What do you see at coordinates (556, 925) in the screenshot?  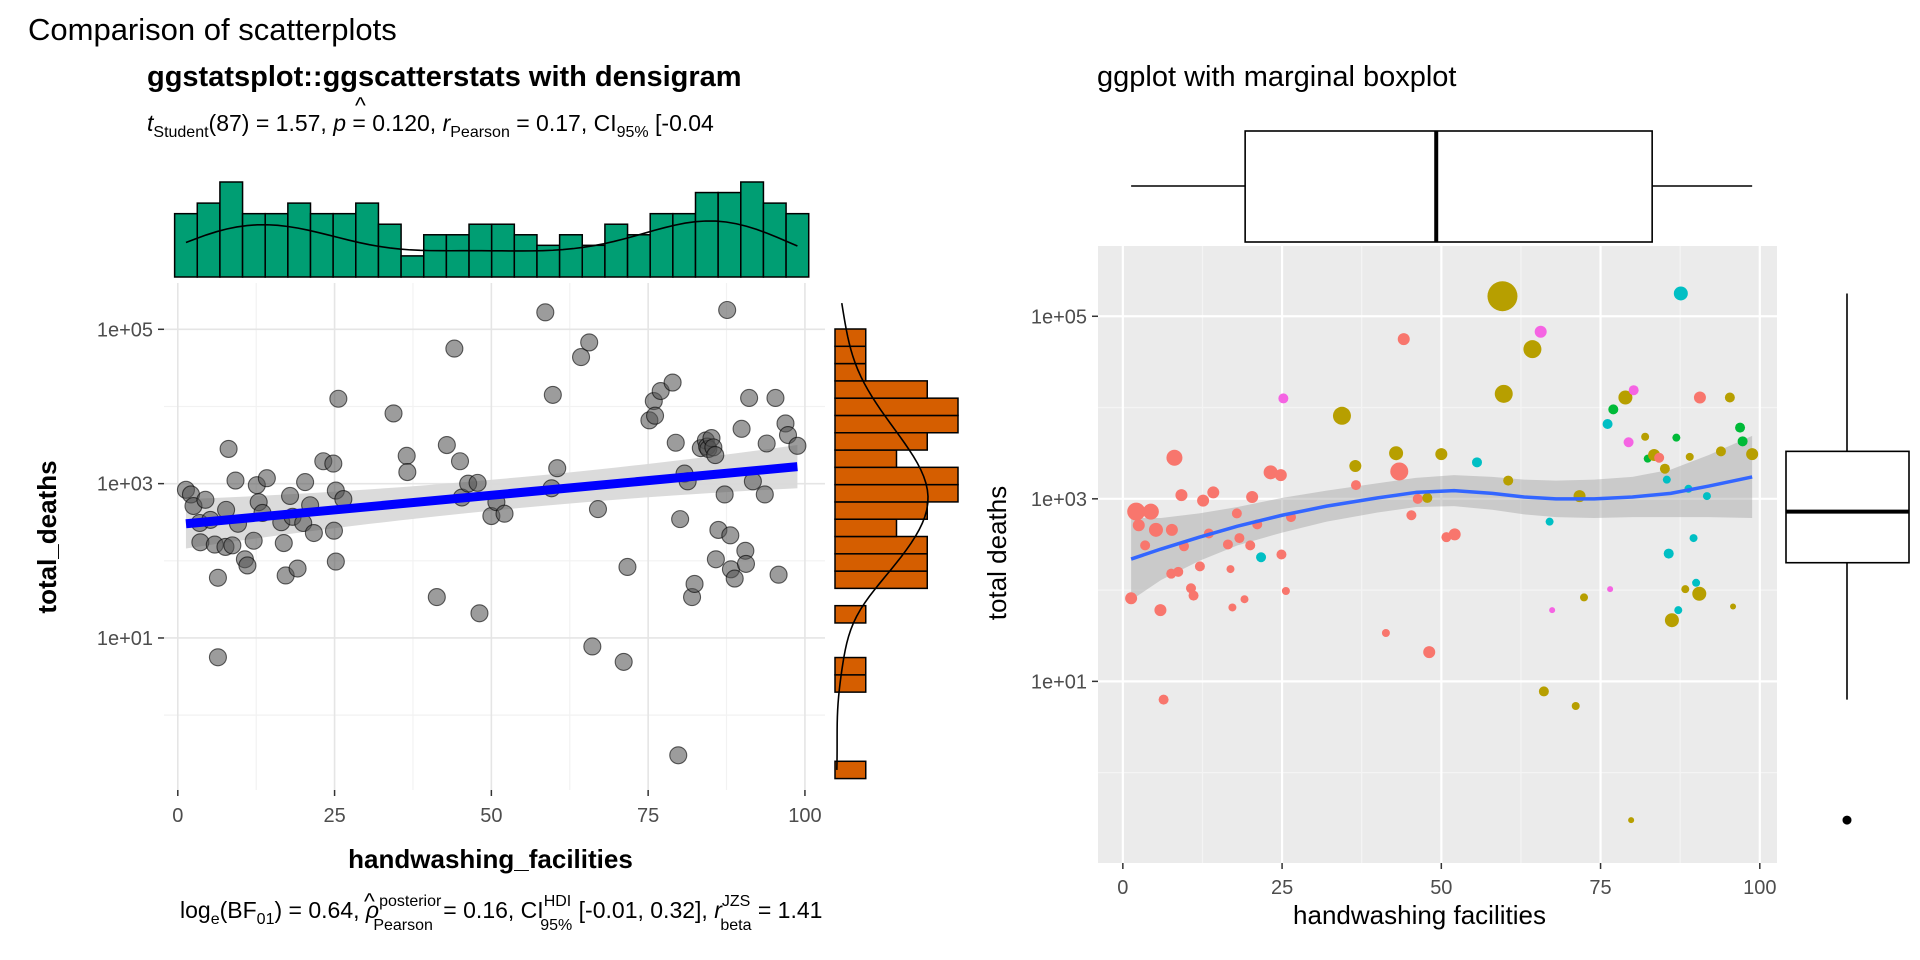 I see `caption-hdi-sub: 95%` at bounding box center [556, 925].